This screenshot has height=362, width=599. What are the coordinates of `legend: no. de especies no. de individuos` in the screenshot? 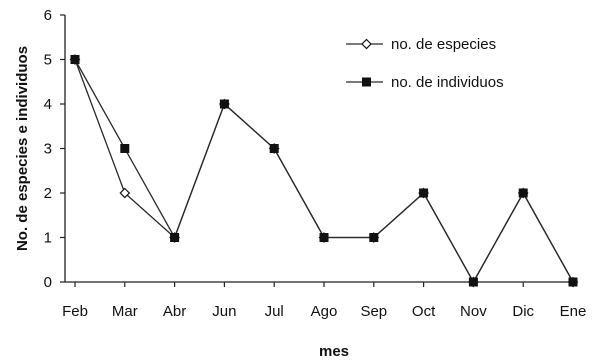 It's located at (425, 63).